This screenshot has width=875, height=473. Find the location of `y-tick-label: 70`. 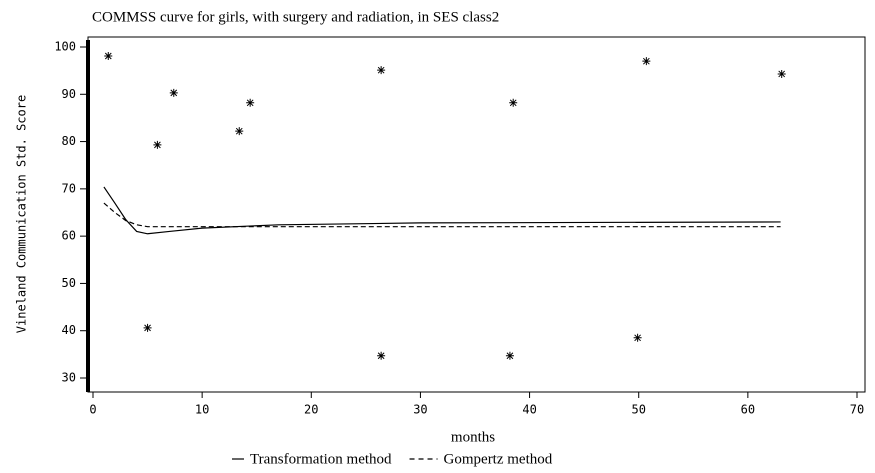

y-tick-label: 70 is located at coordinates (69, 188).